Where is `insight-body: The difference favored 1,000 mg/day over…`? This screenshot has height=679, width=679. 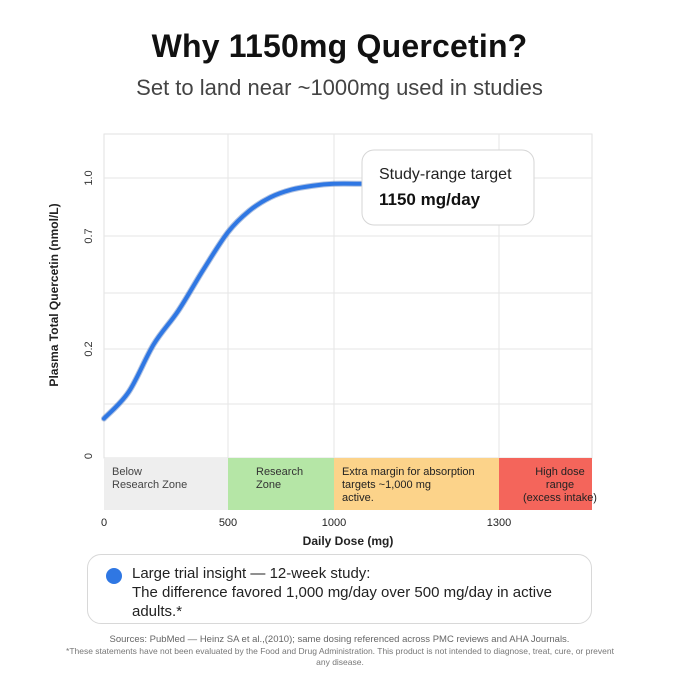
insight-body: The difference favored 1,000 mg/day over… is located at coordinates (342, 602).